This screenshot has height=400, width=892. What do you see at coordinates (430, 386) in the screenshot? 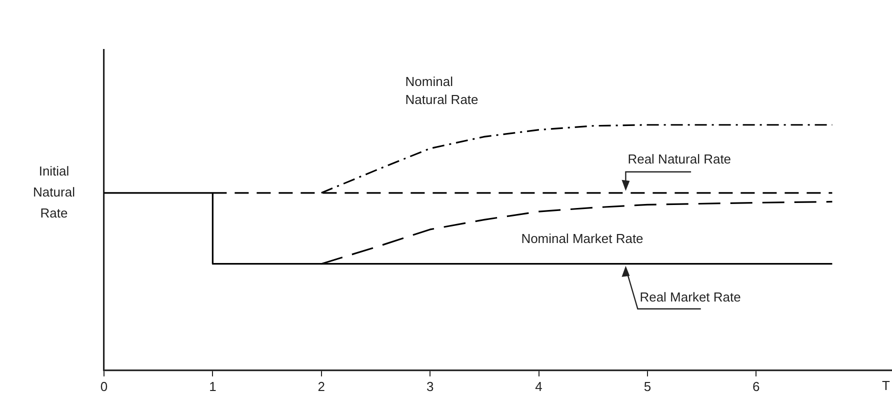
I see `x-tick-label: 3` at bounding box center [430, 386].